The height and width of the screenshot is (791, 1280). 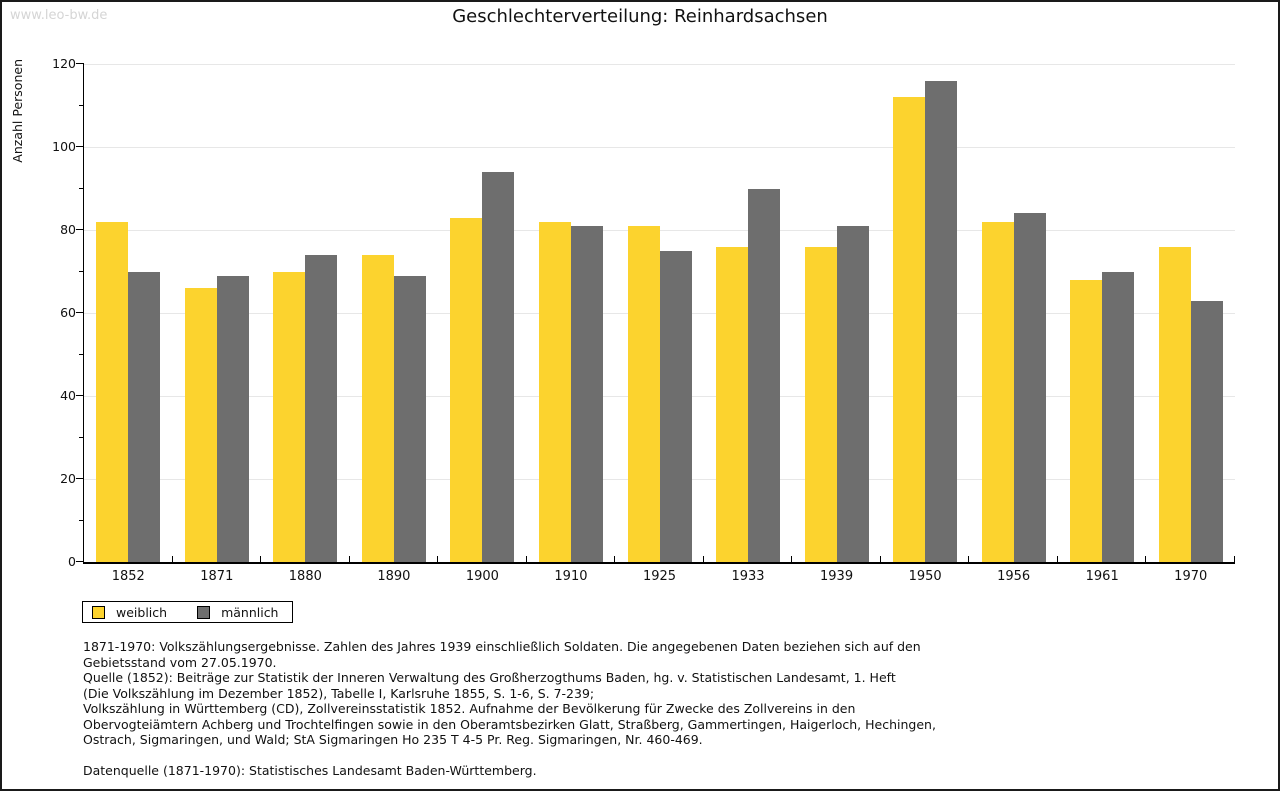 What do you see at coordinates (643, 393) in the screenshot?
I see `bar-weiblich-1925` at bounding box center [643, 393].